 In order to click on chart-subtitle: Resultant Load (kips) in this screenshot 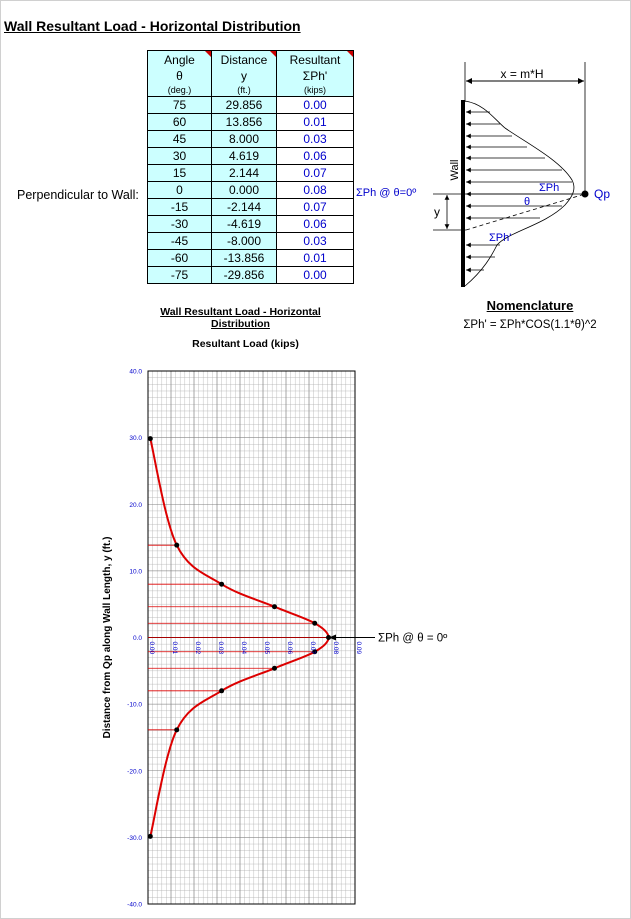, I will do `click(245, 344)`.